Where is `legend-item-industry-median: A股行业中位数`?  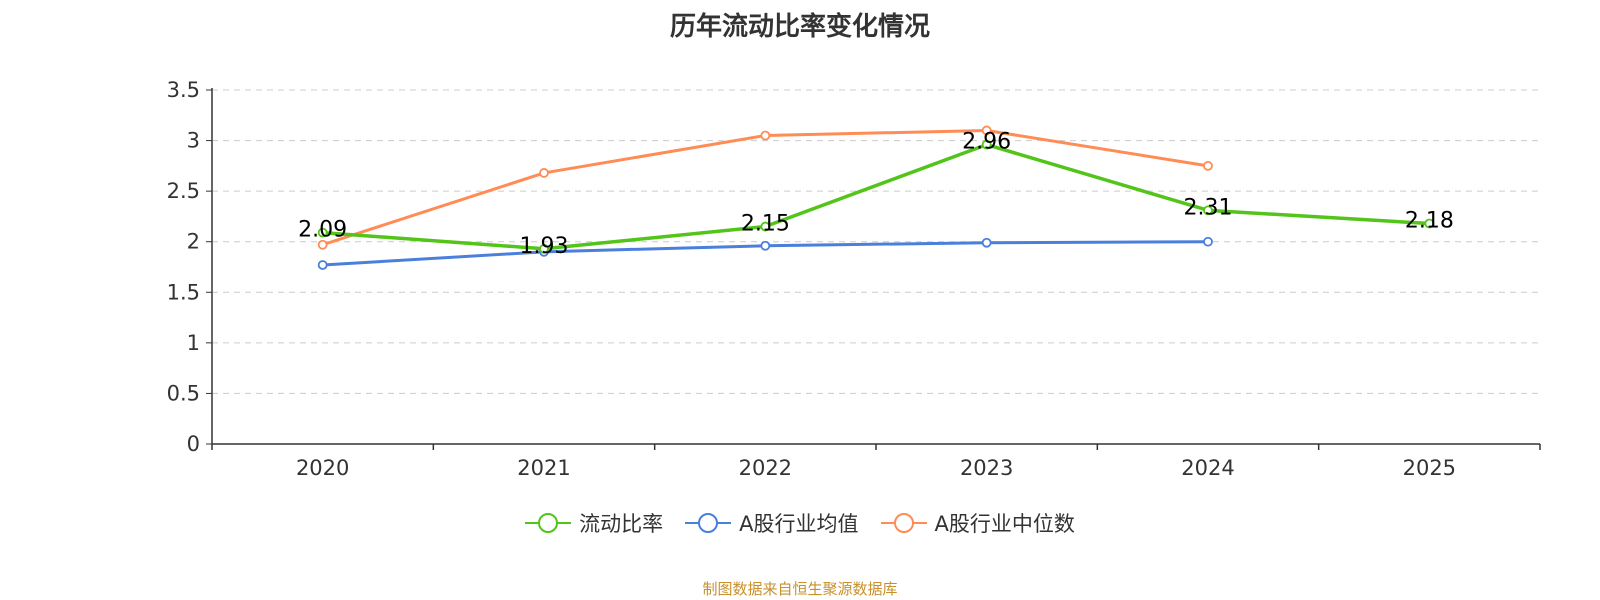 legend-item-industry-median: A股行业中位数 is located at coordinates (977, 523).